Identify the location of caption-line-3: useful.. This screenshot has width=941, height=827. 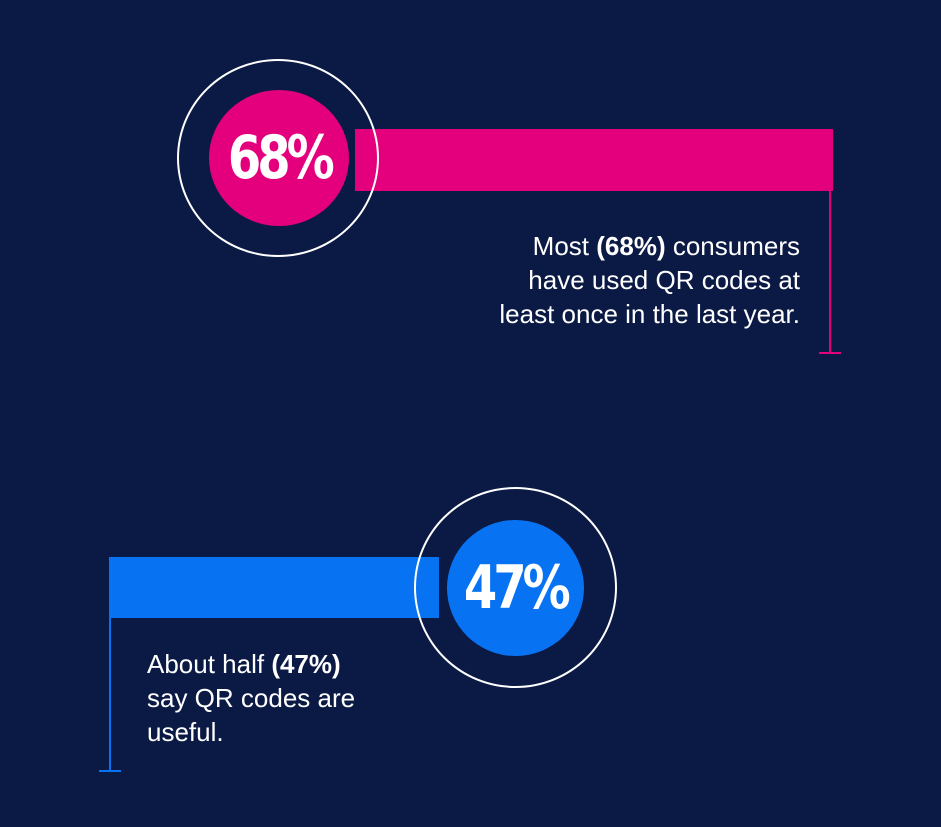
(185, 732).